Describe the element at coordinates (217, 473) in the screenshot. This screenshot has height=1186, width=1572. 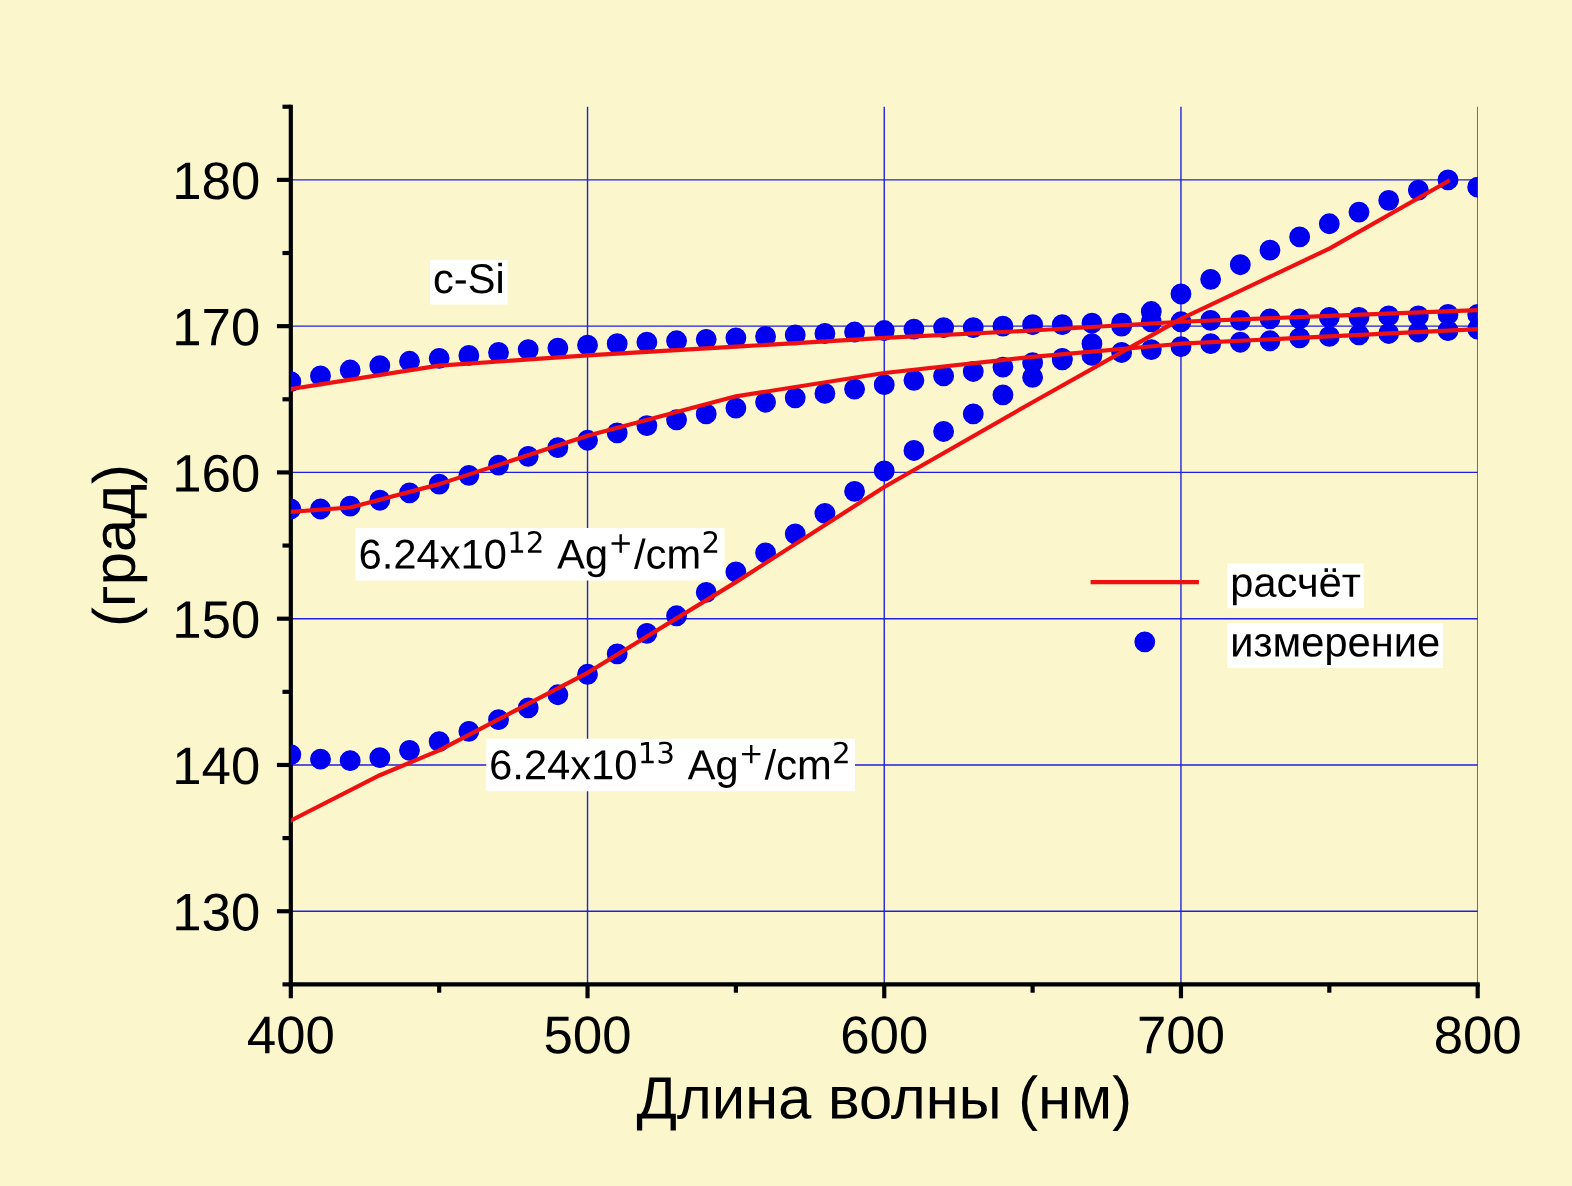
I see `y-tick-label: 160` at that location.